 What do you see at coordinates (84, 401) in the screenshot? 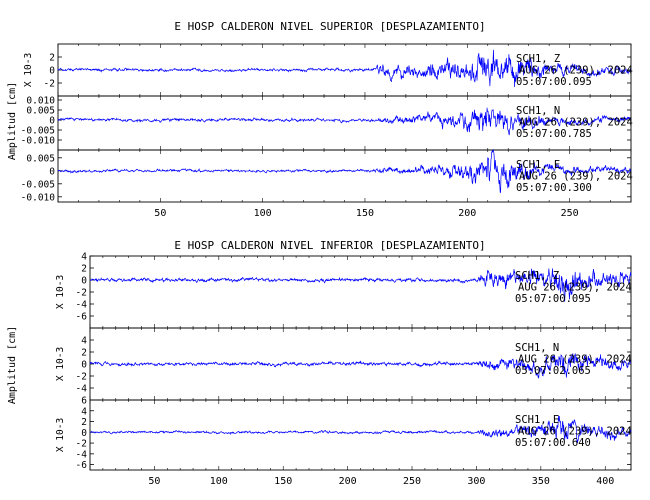
I see `y-tick-label: 6` at bounding box center [84, 401].